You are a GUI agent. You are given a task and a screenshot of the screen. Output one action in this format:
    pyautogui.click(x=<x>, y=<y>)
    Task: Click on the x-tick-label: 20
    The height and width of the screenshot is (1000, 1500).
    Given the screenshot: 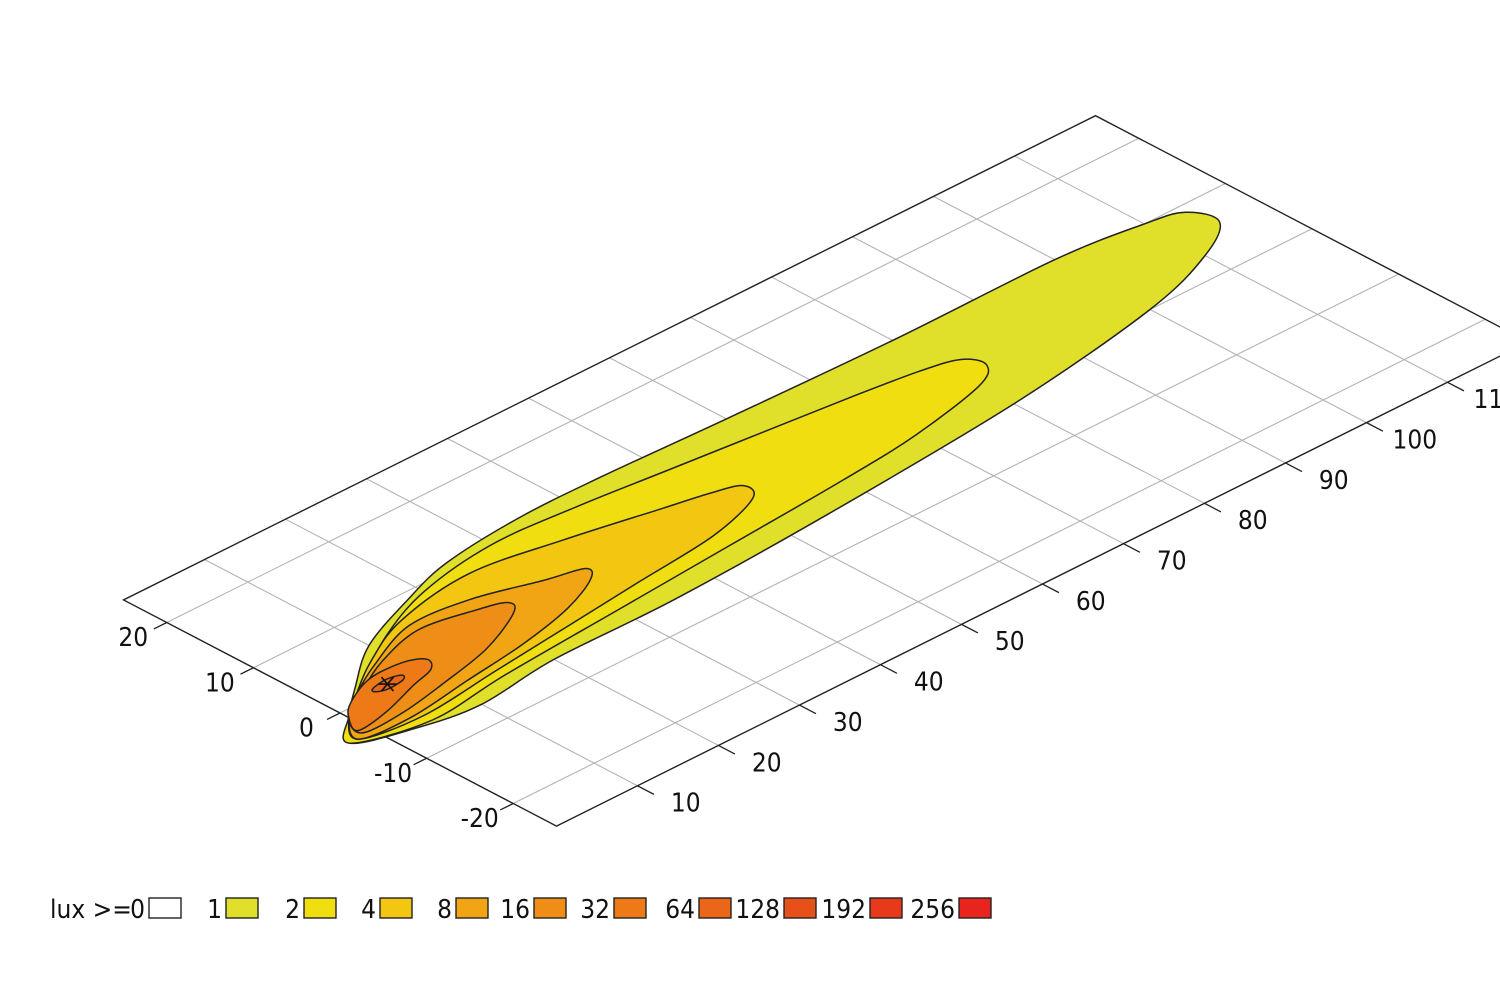 What is the action you would take?
    pyautogui.click(x=767, y=763)
    